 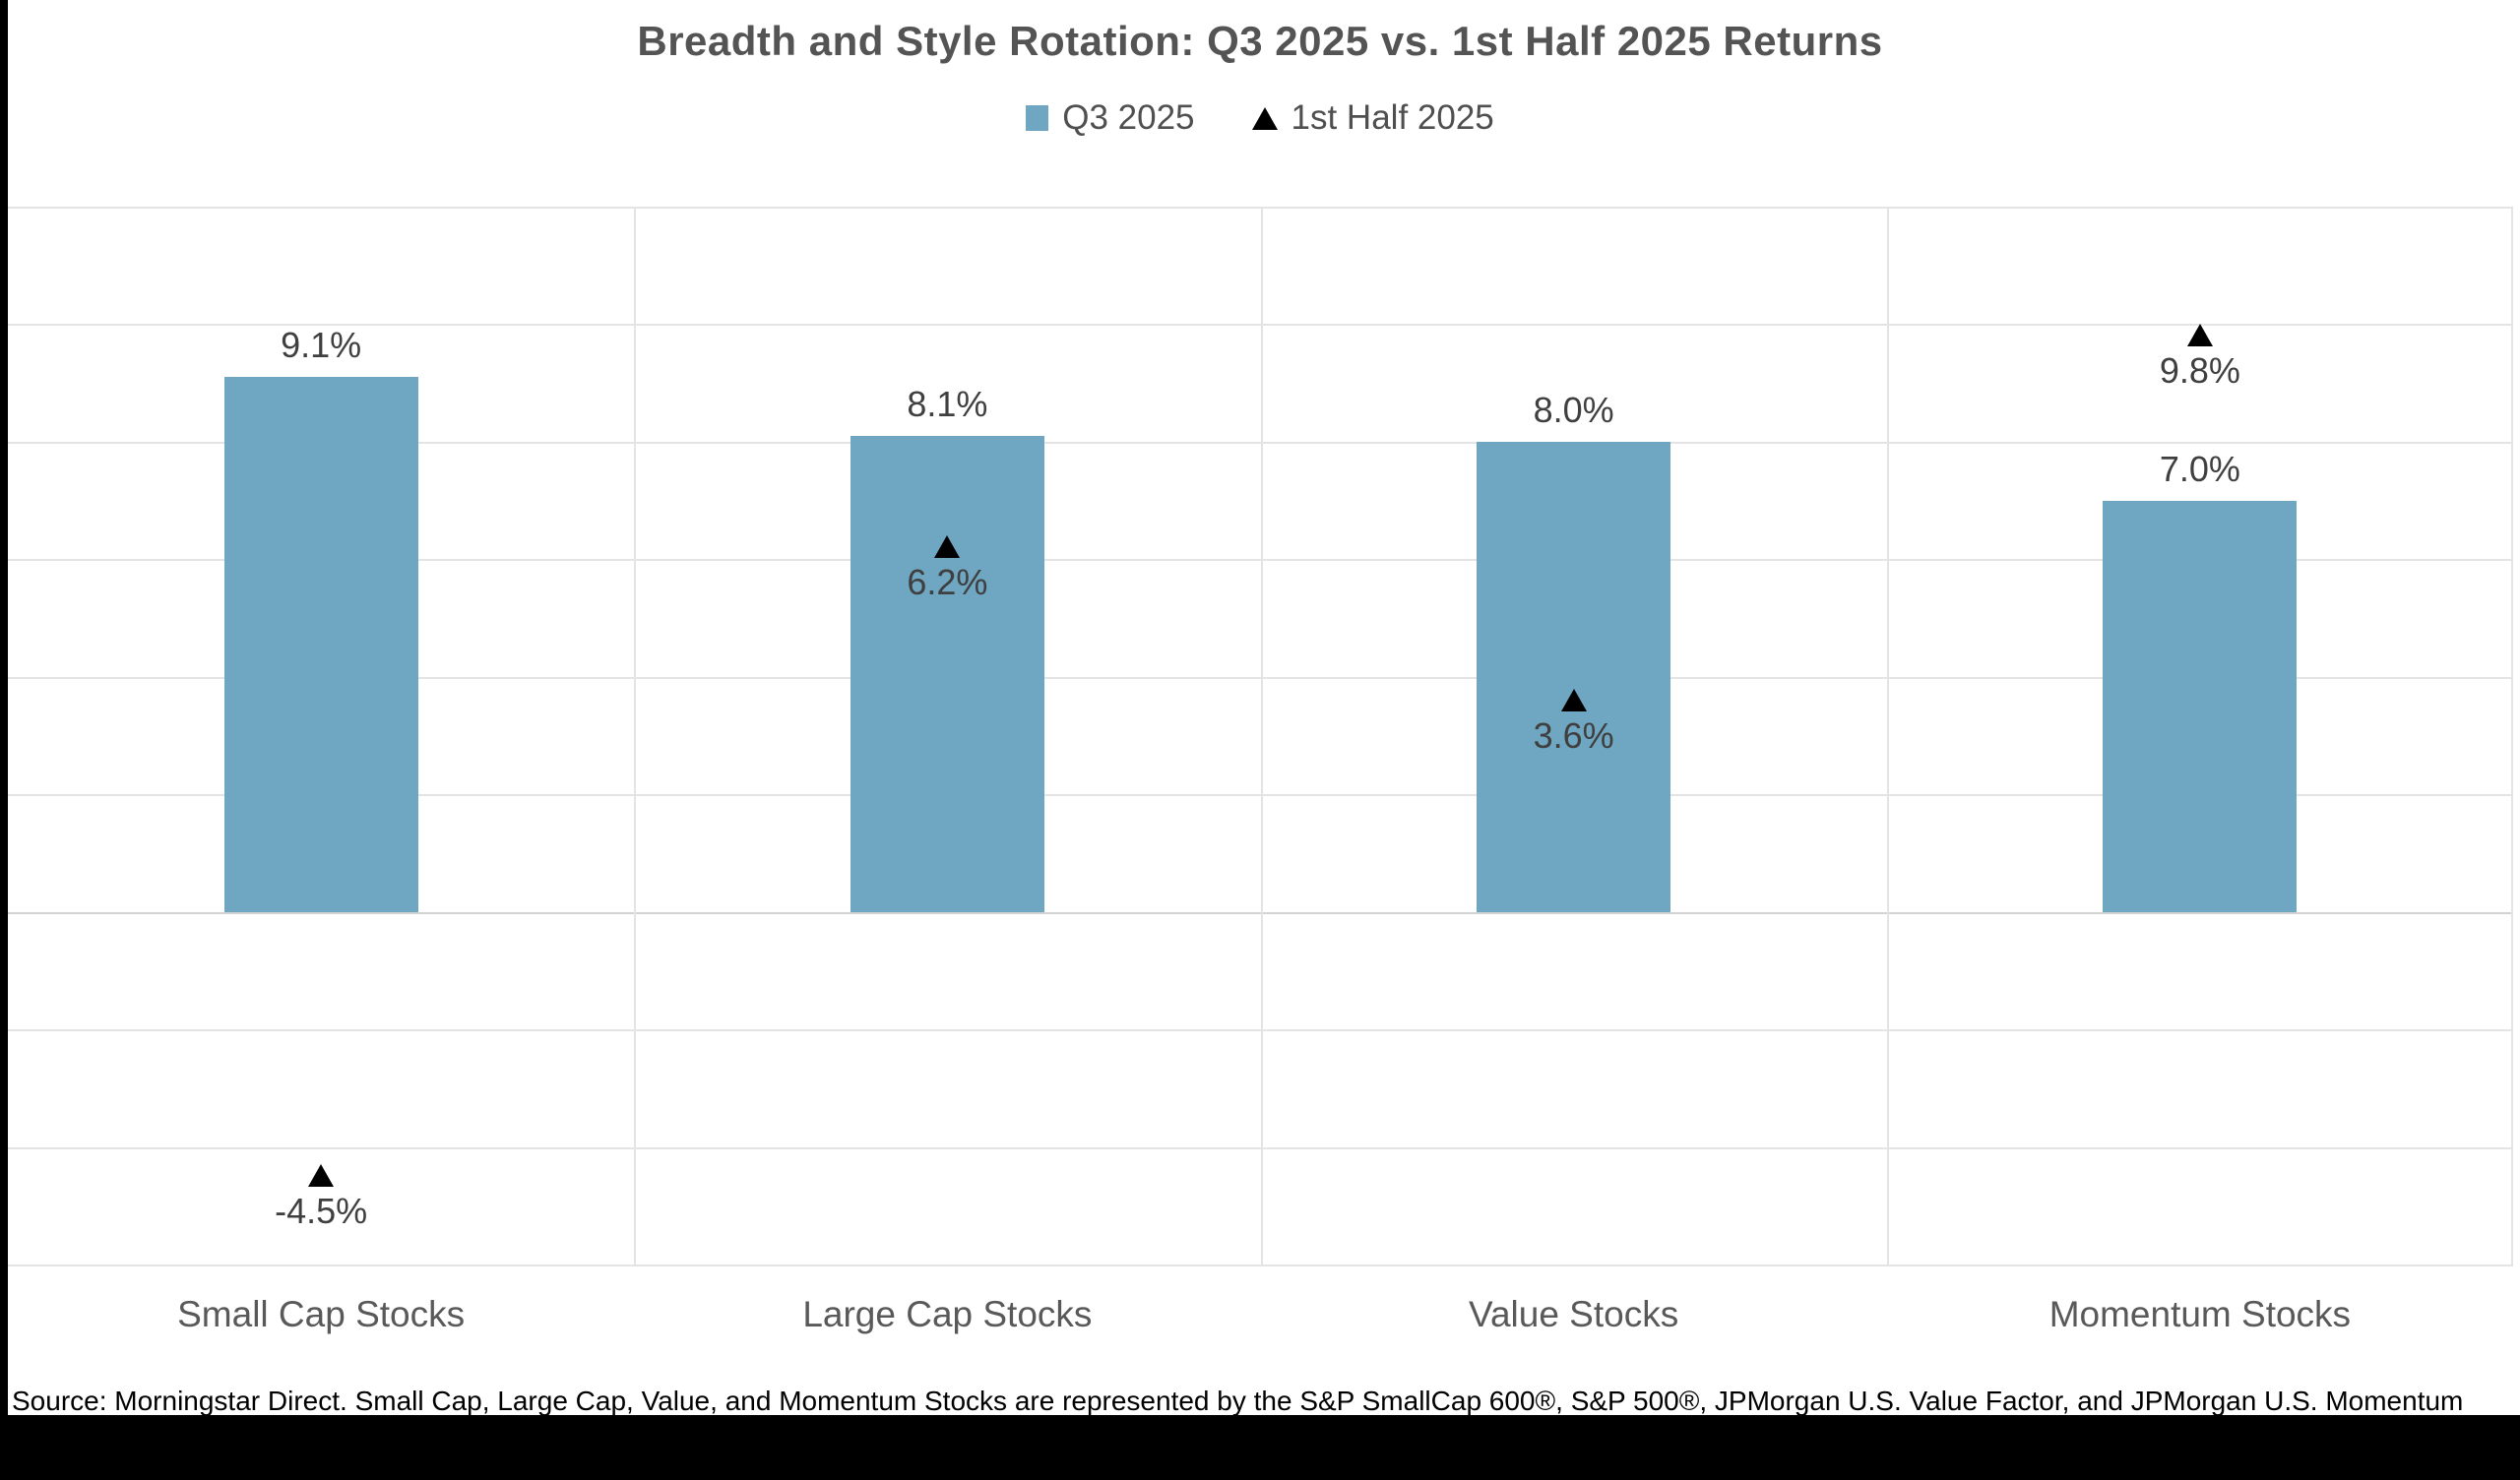 What do you see at coordinates (947, 547) in the screenshot?
I see `triangle-marker-large-cap-stocks` at bounding box center [947, 547].